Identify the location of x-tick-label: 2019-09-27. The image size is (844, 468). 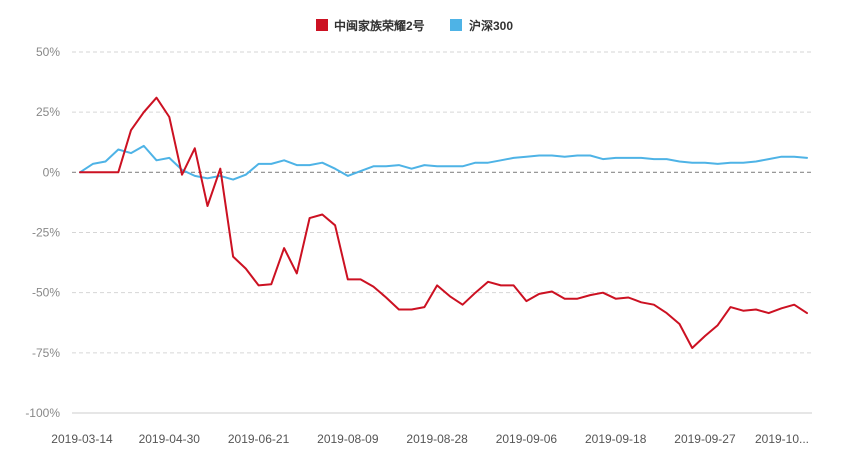
(705, 439).